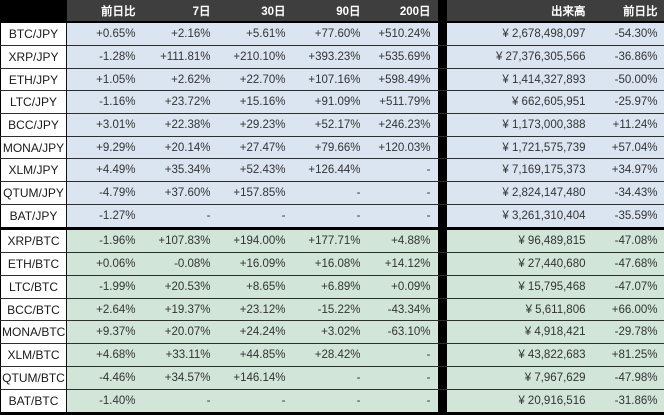 The image size is (664, 415). I want to click on volume-cell: ¥ 20,916,516, so click(519, 401).